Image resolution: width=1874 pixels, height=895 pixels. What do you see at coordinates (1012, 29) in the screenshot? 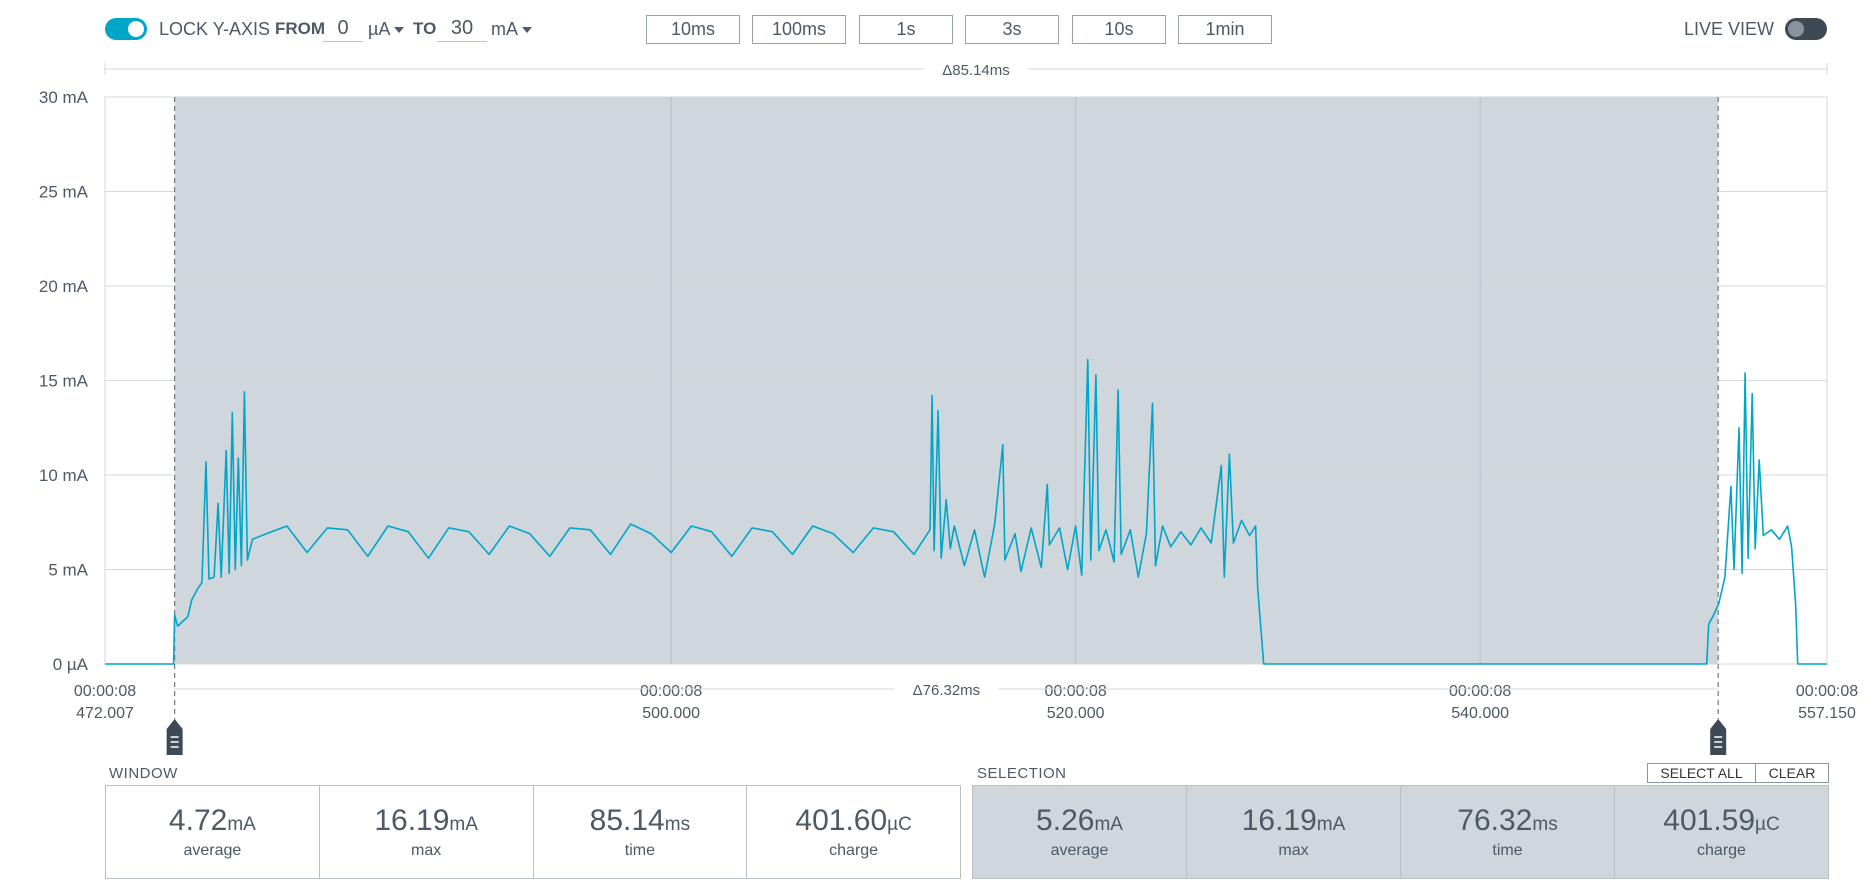
I see `window-3s-button: 3s` at bounding box center [1012, 29].